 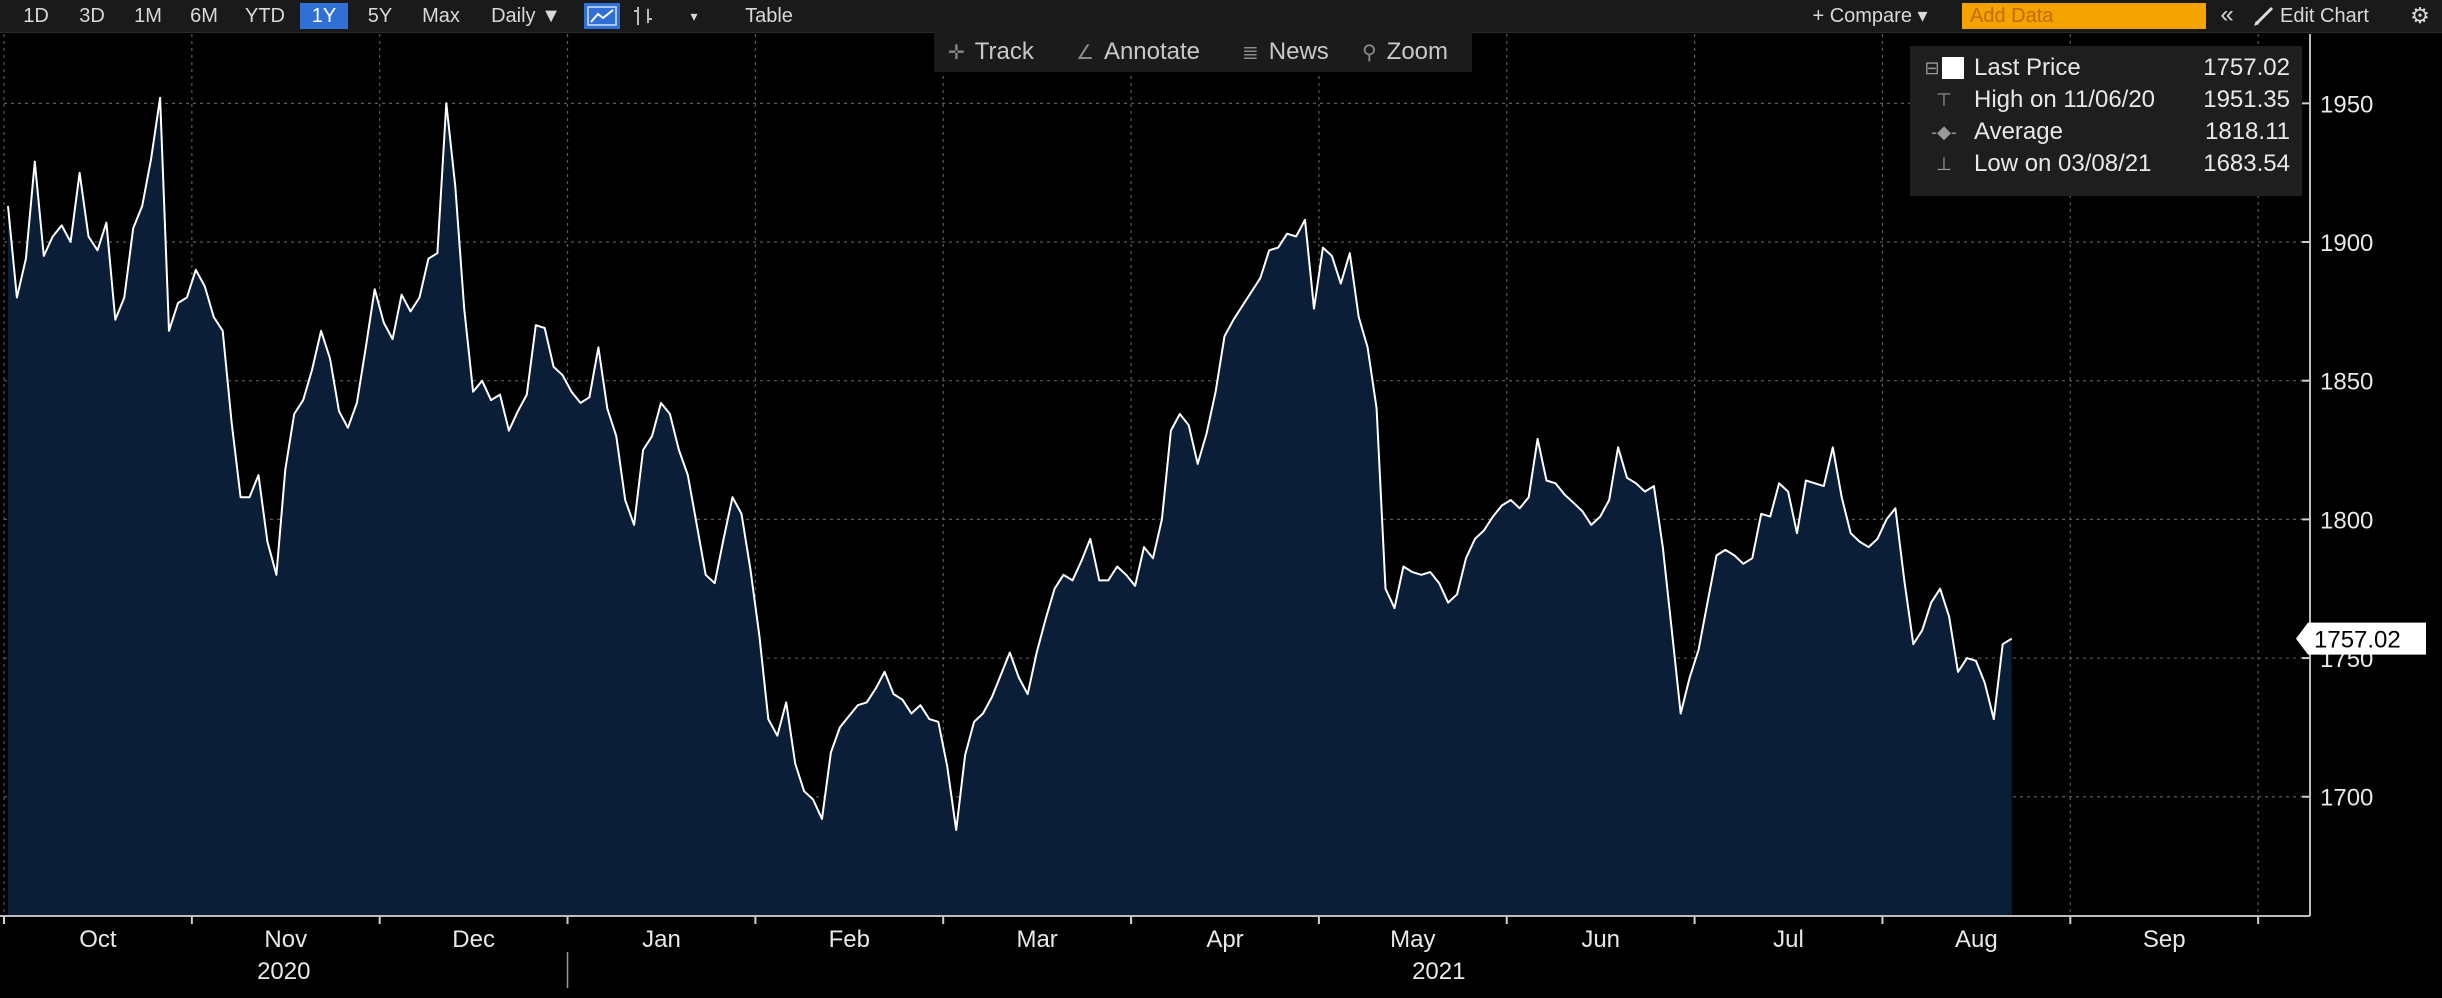 I want to click on pen-icon: ∠, so click(x=1085, y=53).